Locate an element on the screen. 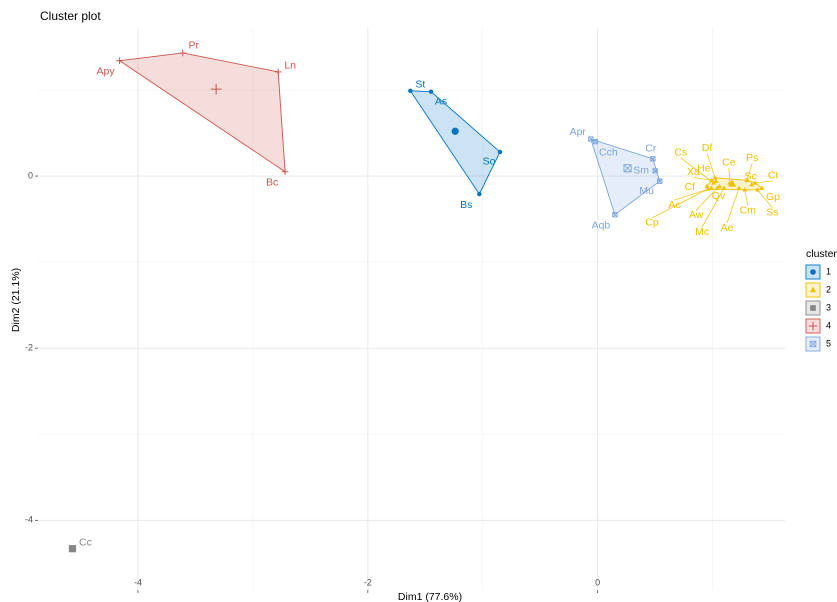 Image resolution: width=837 pixels, height=602 pixels. point-label: Apy is located at coordinates (106, 71).